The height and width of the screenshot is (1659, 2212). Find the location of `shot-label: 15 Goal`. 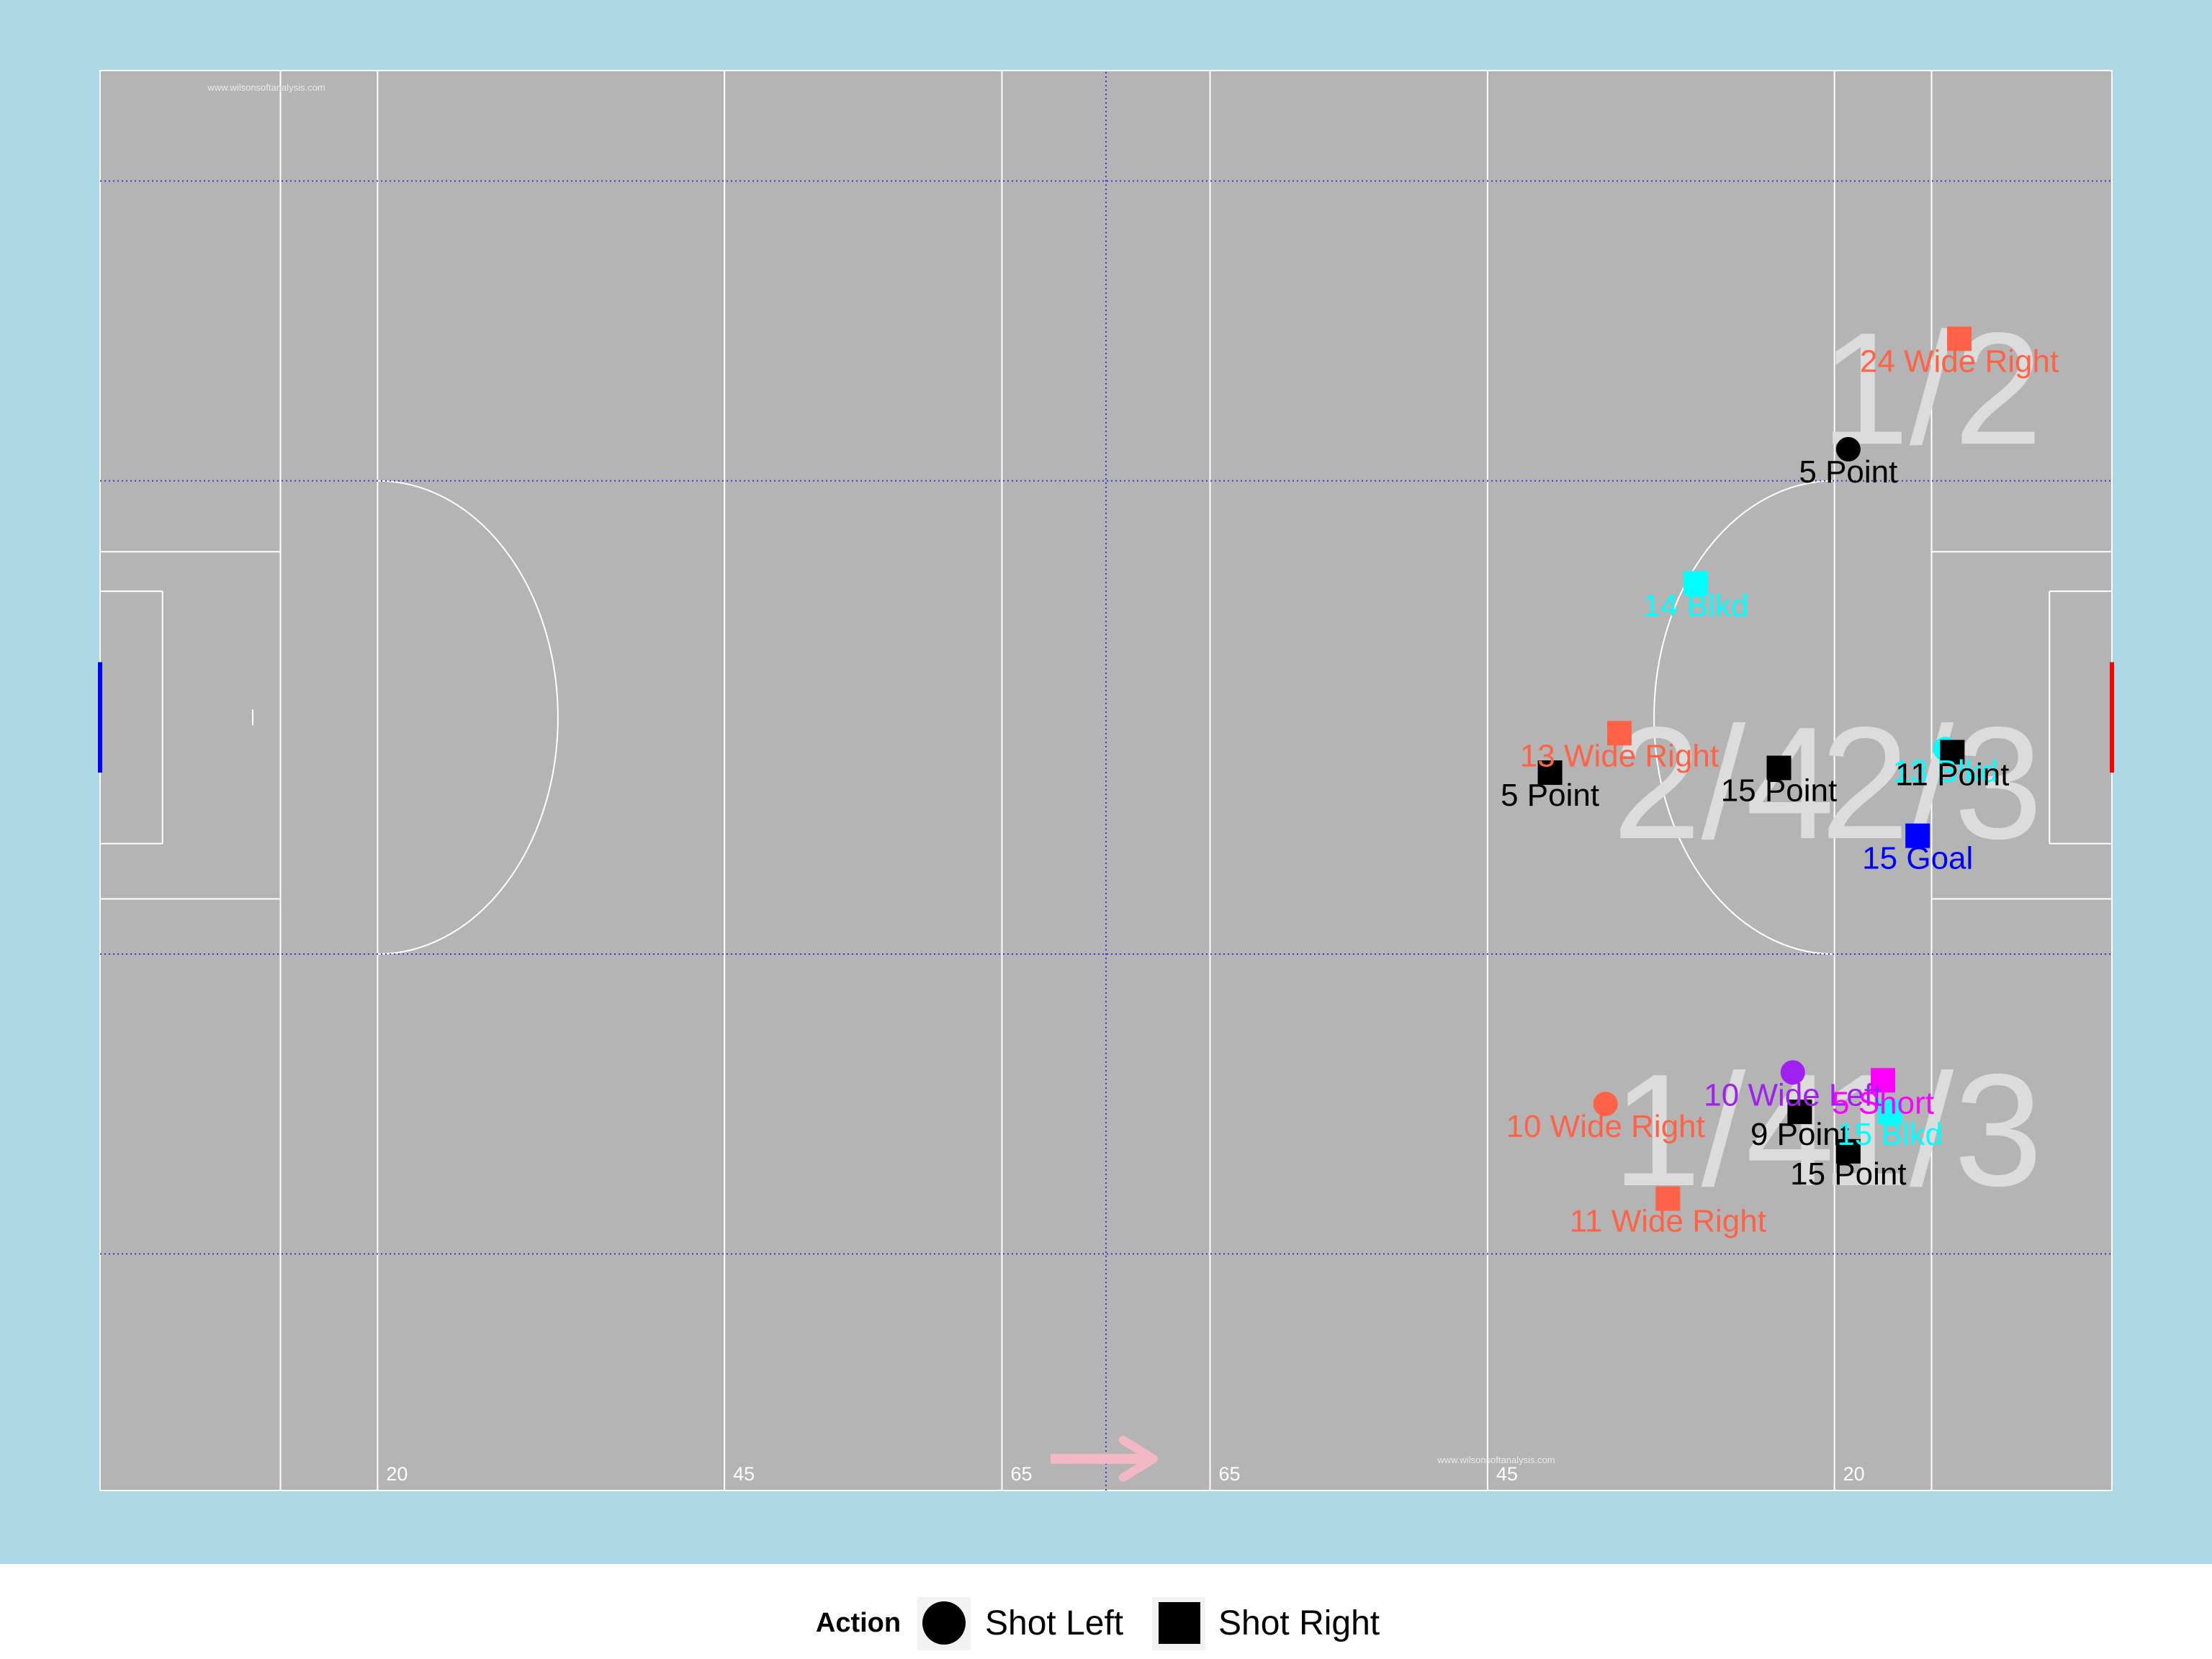

shot-label: 15 Goal is located at coordinates (1917, 858).